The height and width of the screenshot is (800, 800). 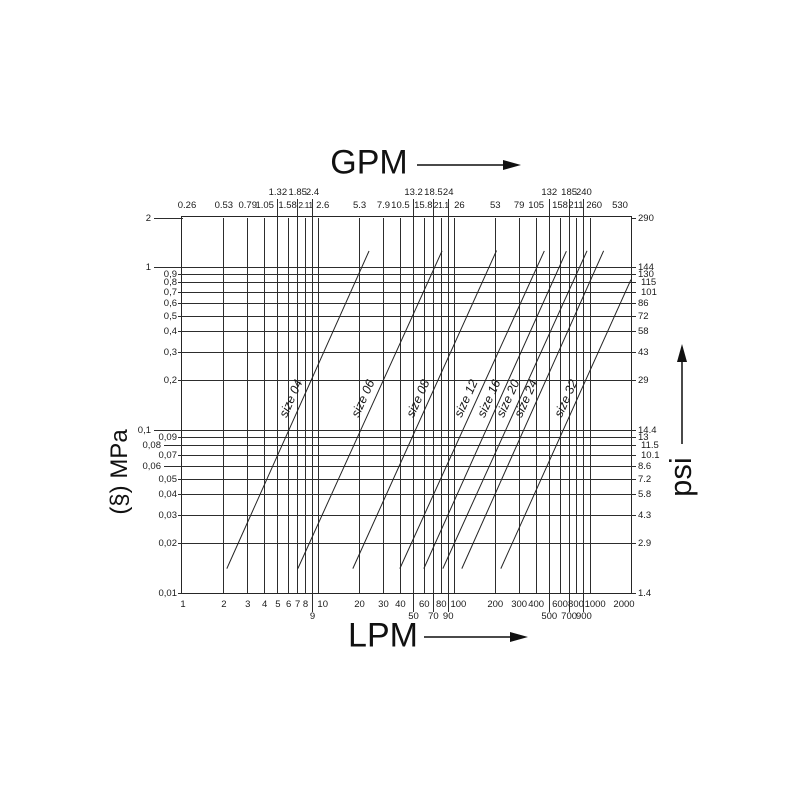 I want to click on psi-tick-label: 2.9, so click(x=645, y=544).